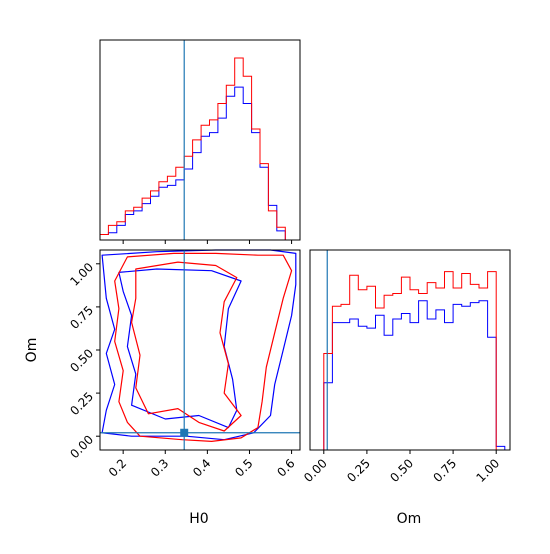 The width and height of the screenshot is (550, 554). What do you see at coordinates (315, 470) in the screenshot?
I see `om-x-tick-label: 0.00` at bounding box center [315, 470].